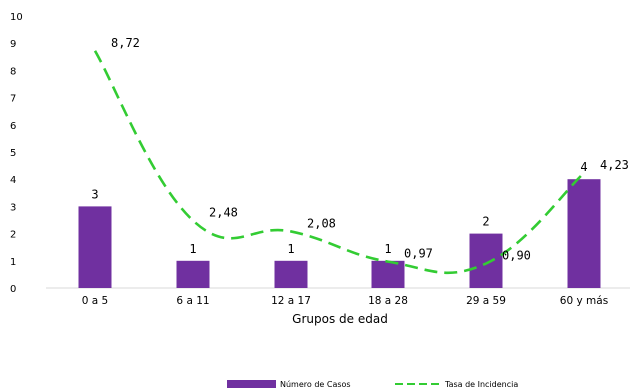 The image size is (642, 392). I want to click on legend-label-incidence: Tasa de Incidencia, so click(481, 384).